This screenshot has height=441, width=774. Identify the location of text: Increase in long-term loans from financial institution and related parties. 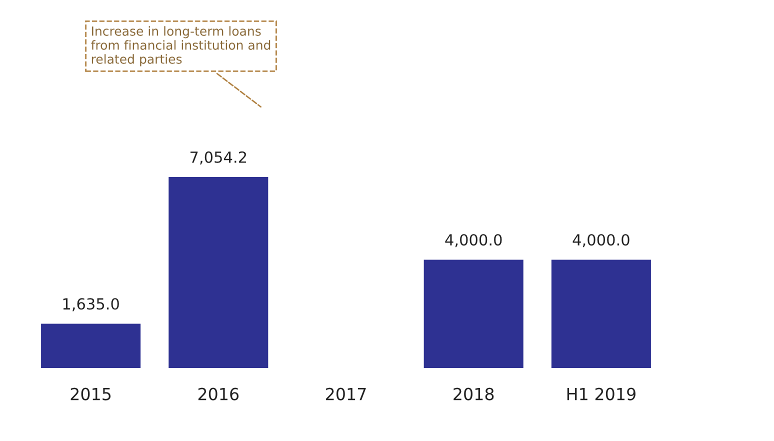
(180, 46).